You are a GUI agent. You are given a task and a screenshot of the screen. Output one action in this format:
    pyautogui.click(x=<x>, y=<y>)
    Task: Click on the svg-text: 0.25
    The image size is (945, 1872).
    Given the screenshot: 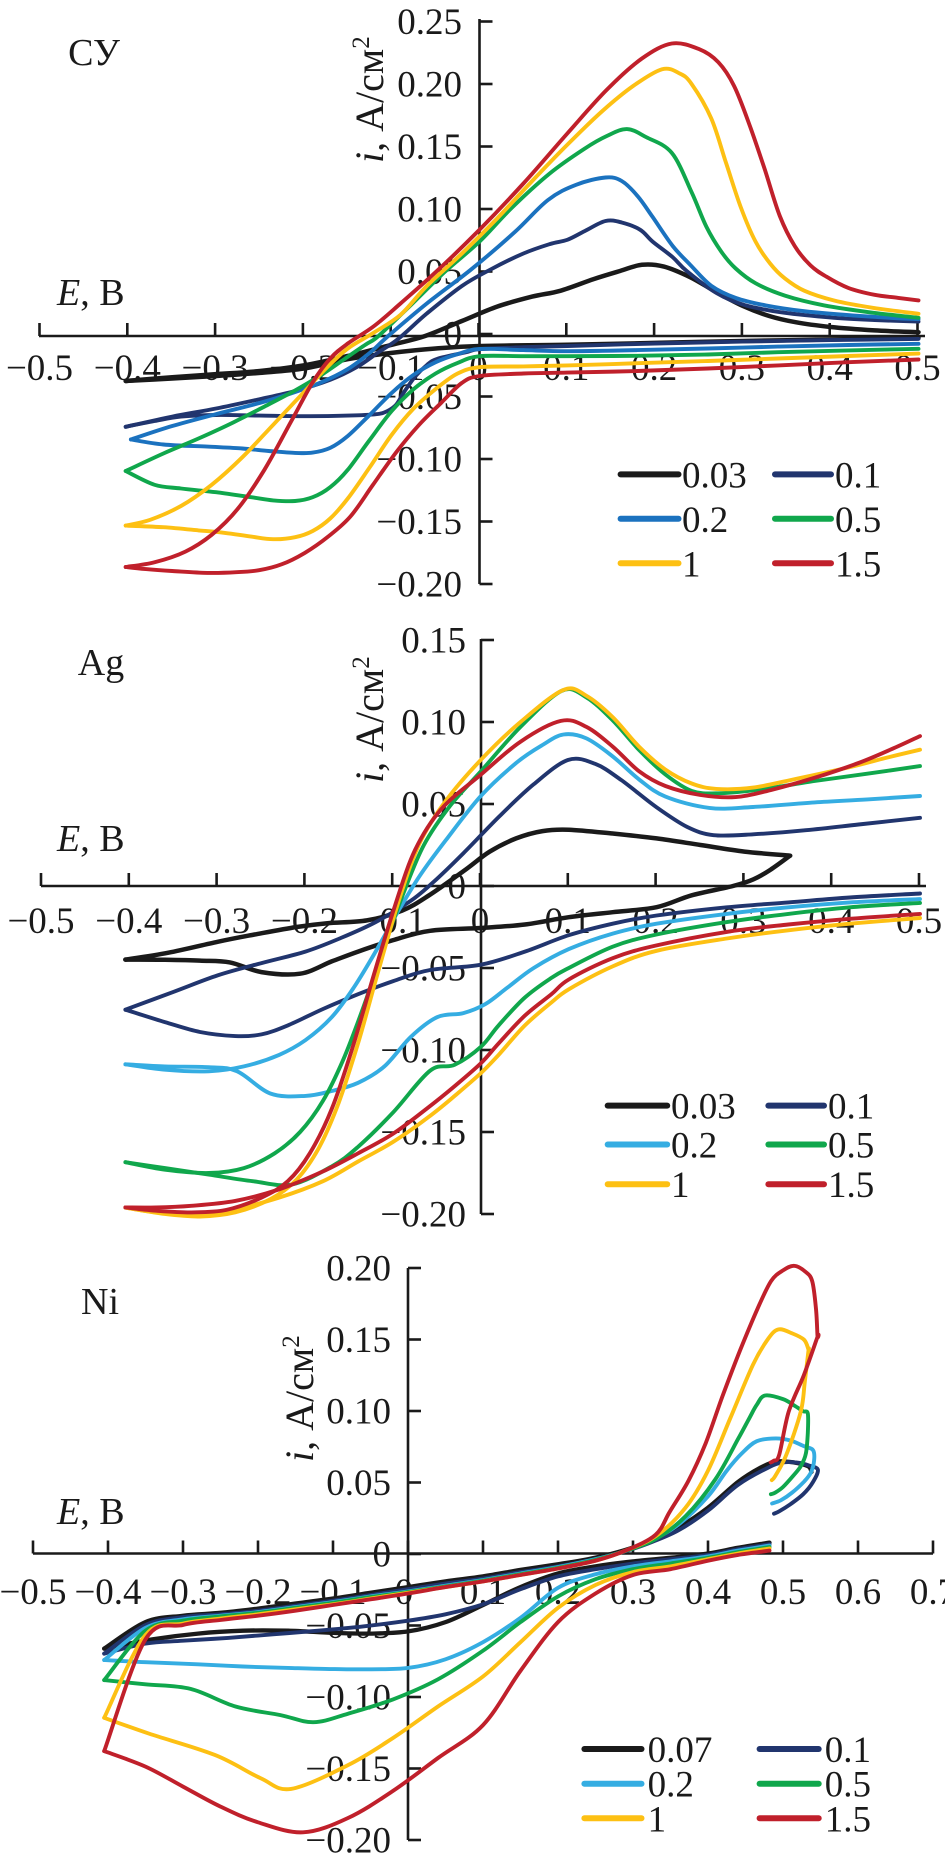 What is the action you would take?
    pyautogui.click(x=429, y=22)
    